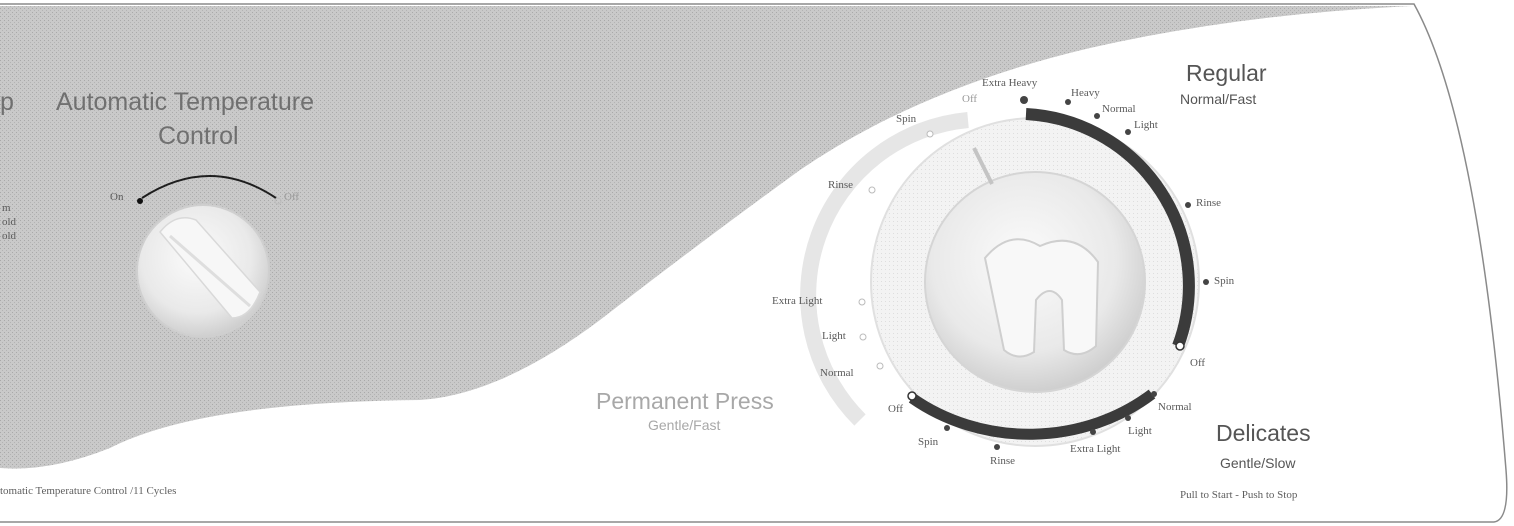 This screenshot has width=1514, height=526. Describe the element at coordinates (1146, 125) in the screenshot. I see `regular-light: Light` at that location.